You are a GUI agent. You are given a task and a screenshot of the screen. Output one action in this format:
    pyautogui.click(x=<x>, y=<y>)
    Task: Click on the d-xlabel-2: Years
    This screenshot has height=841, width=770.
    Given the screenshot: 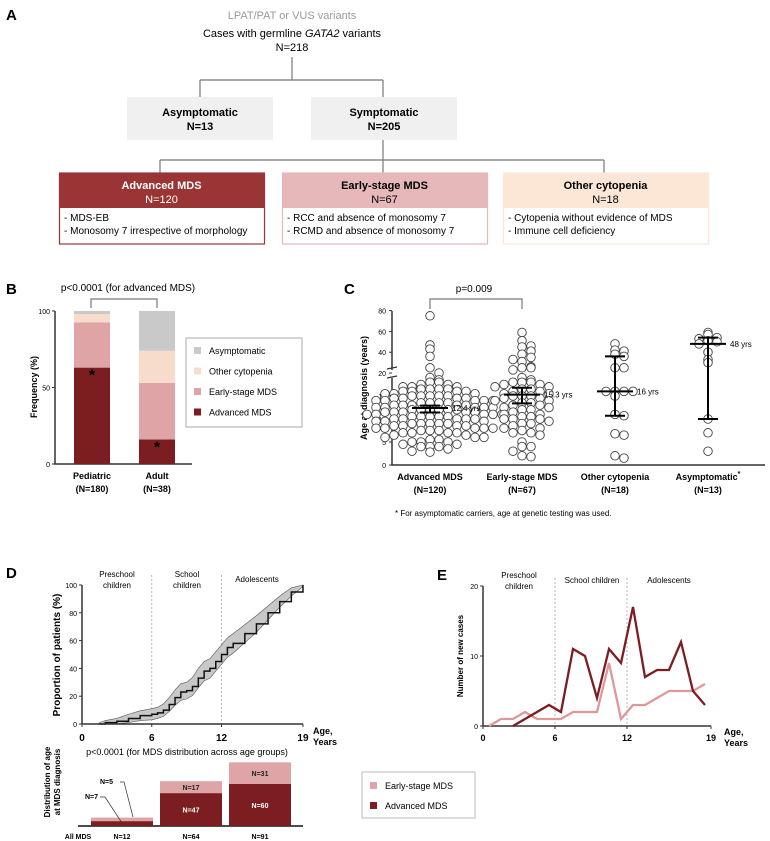 What is the action you would take?
    pyautogui.click(x=325, y=742)
    